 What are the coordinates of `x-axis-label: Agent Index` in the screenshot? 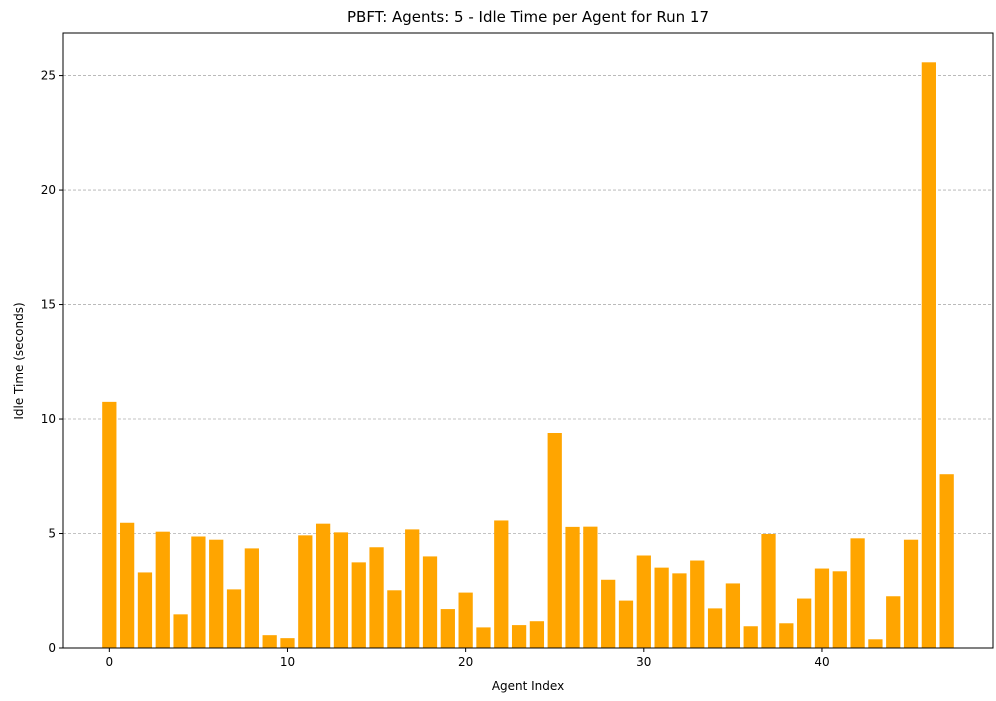 It's located at (528, 686).